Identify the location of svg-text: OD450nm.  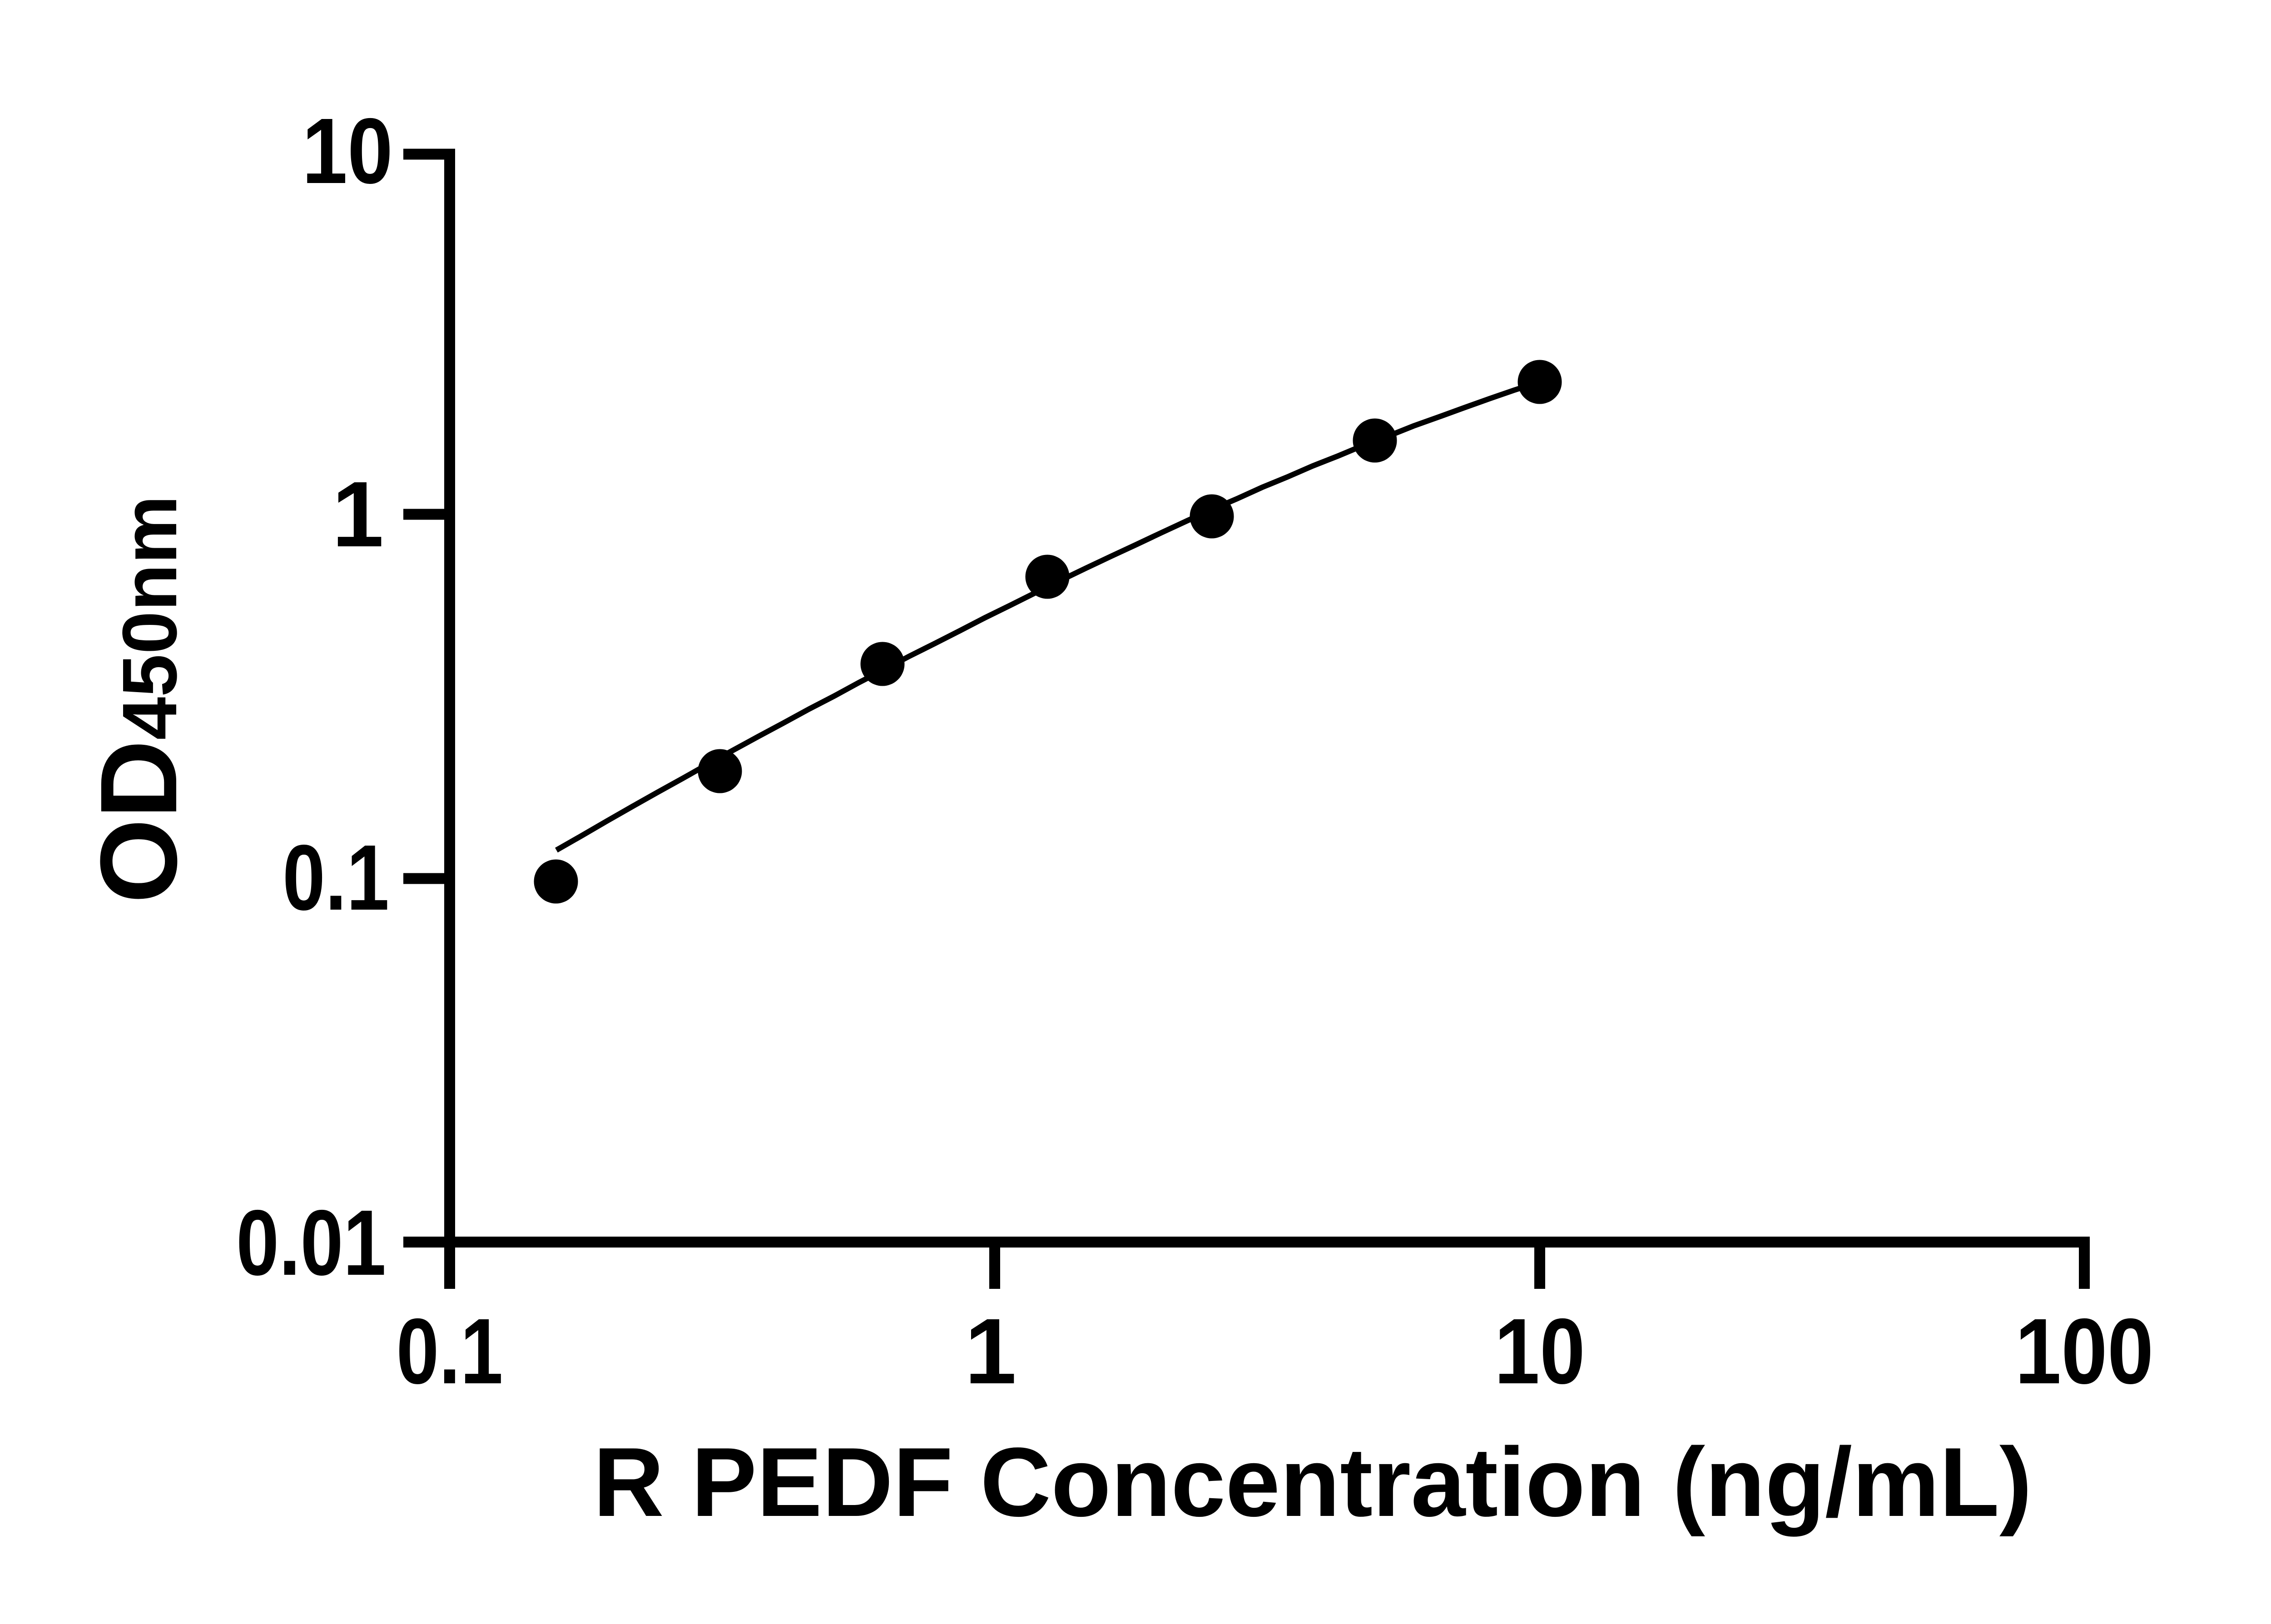
(138, 699).